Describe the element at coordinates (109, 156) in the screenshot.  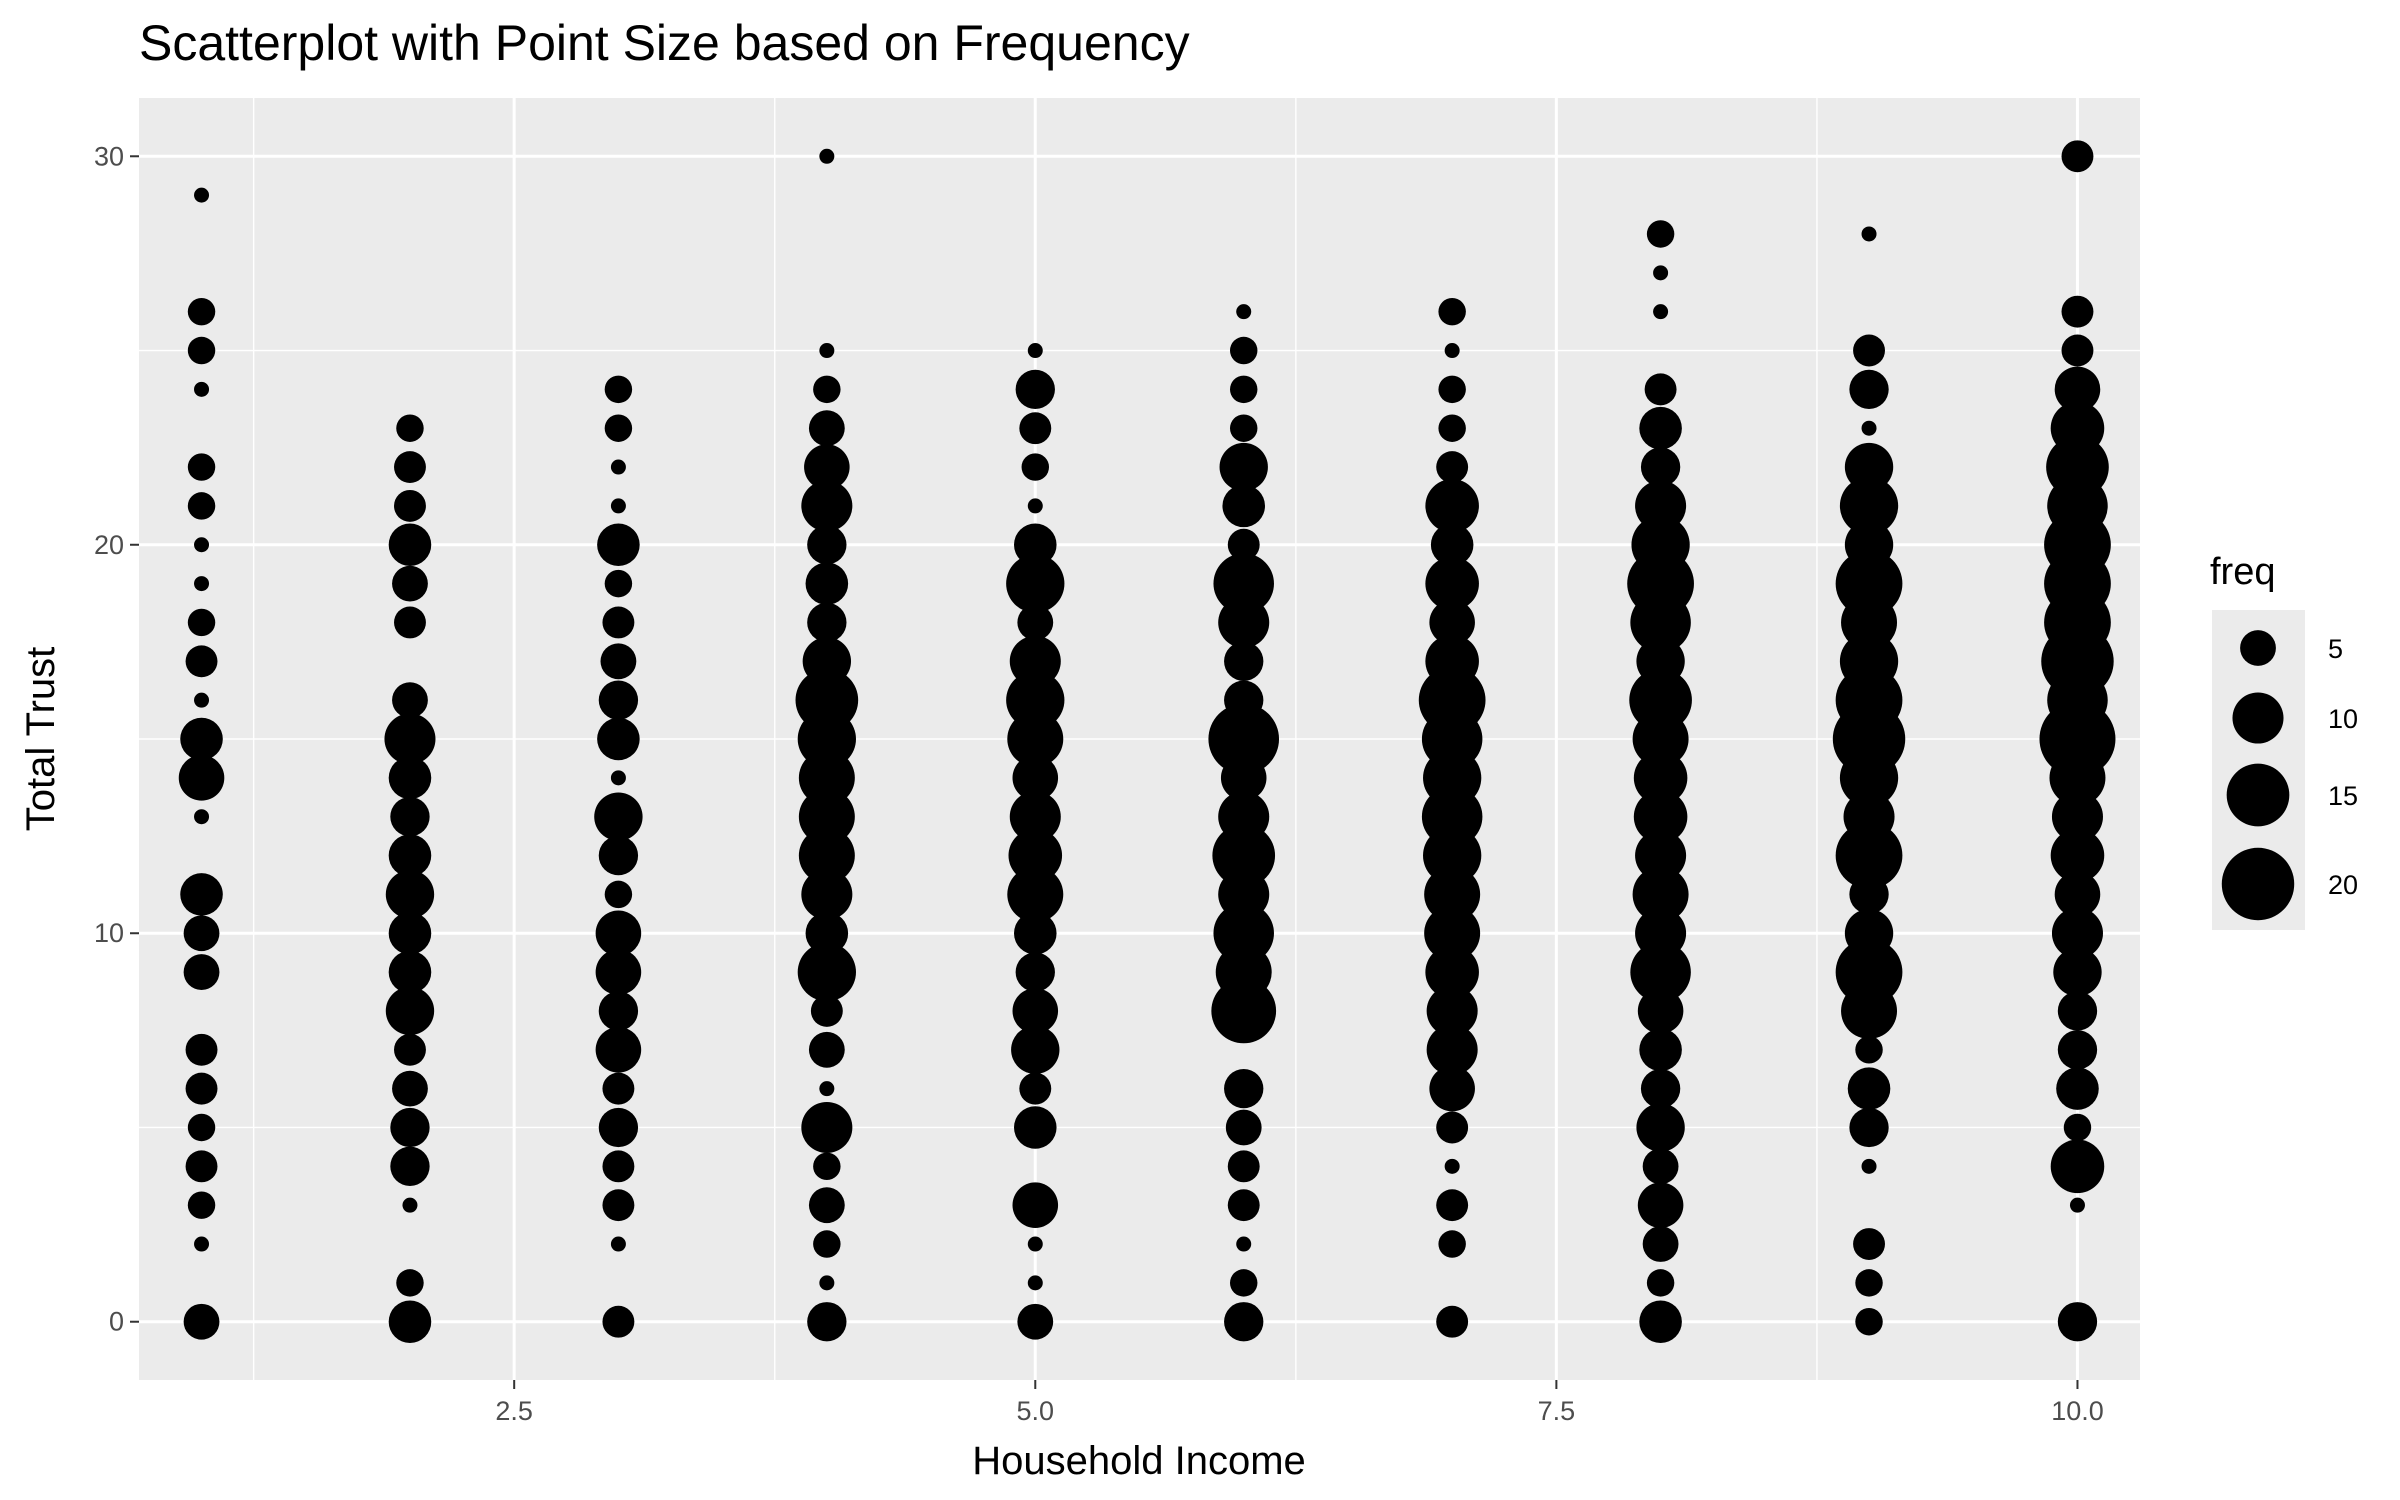
I see `y-tick-label: 30` at that location.